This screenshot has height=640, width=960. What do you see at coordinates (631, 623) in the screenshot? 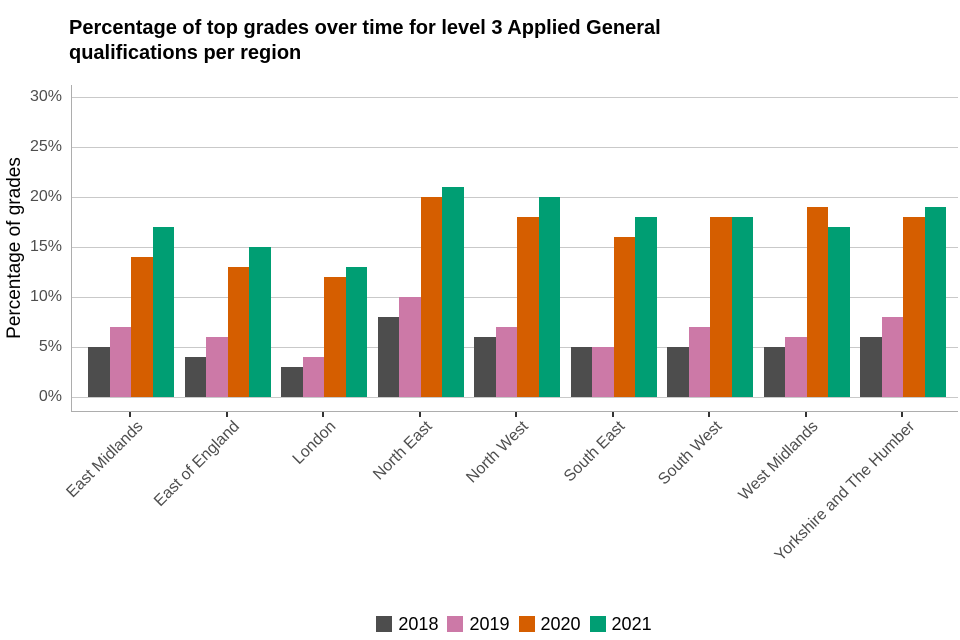
I see `legend-label: 2021` at bounding box center [631, 623].